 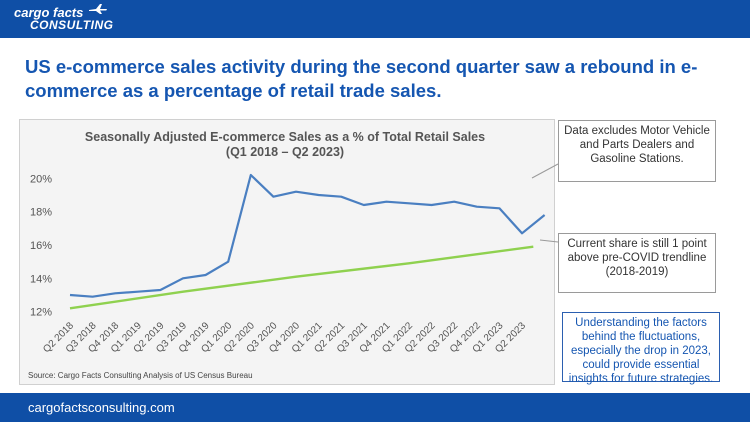 What do you see at coordinates (301, 277) in the screenshot?
I see `pre-covid-trendline` at bounding box center [301, 277].